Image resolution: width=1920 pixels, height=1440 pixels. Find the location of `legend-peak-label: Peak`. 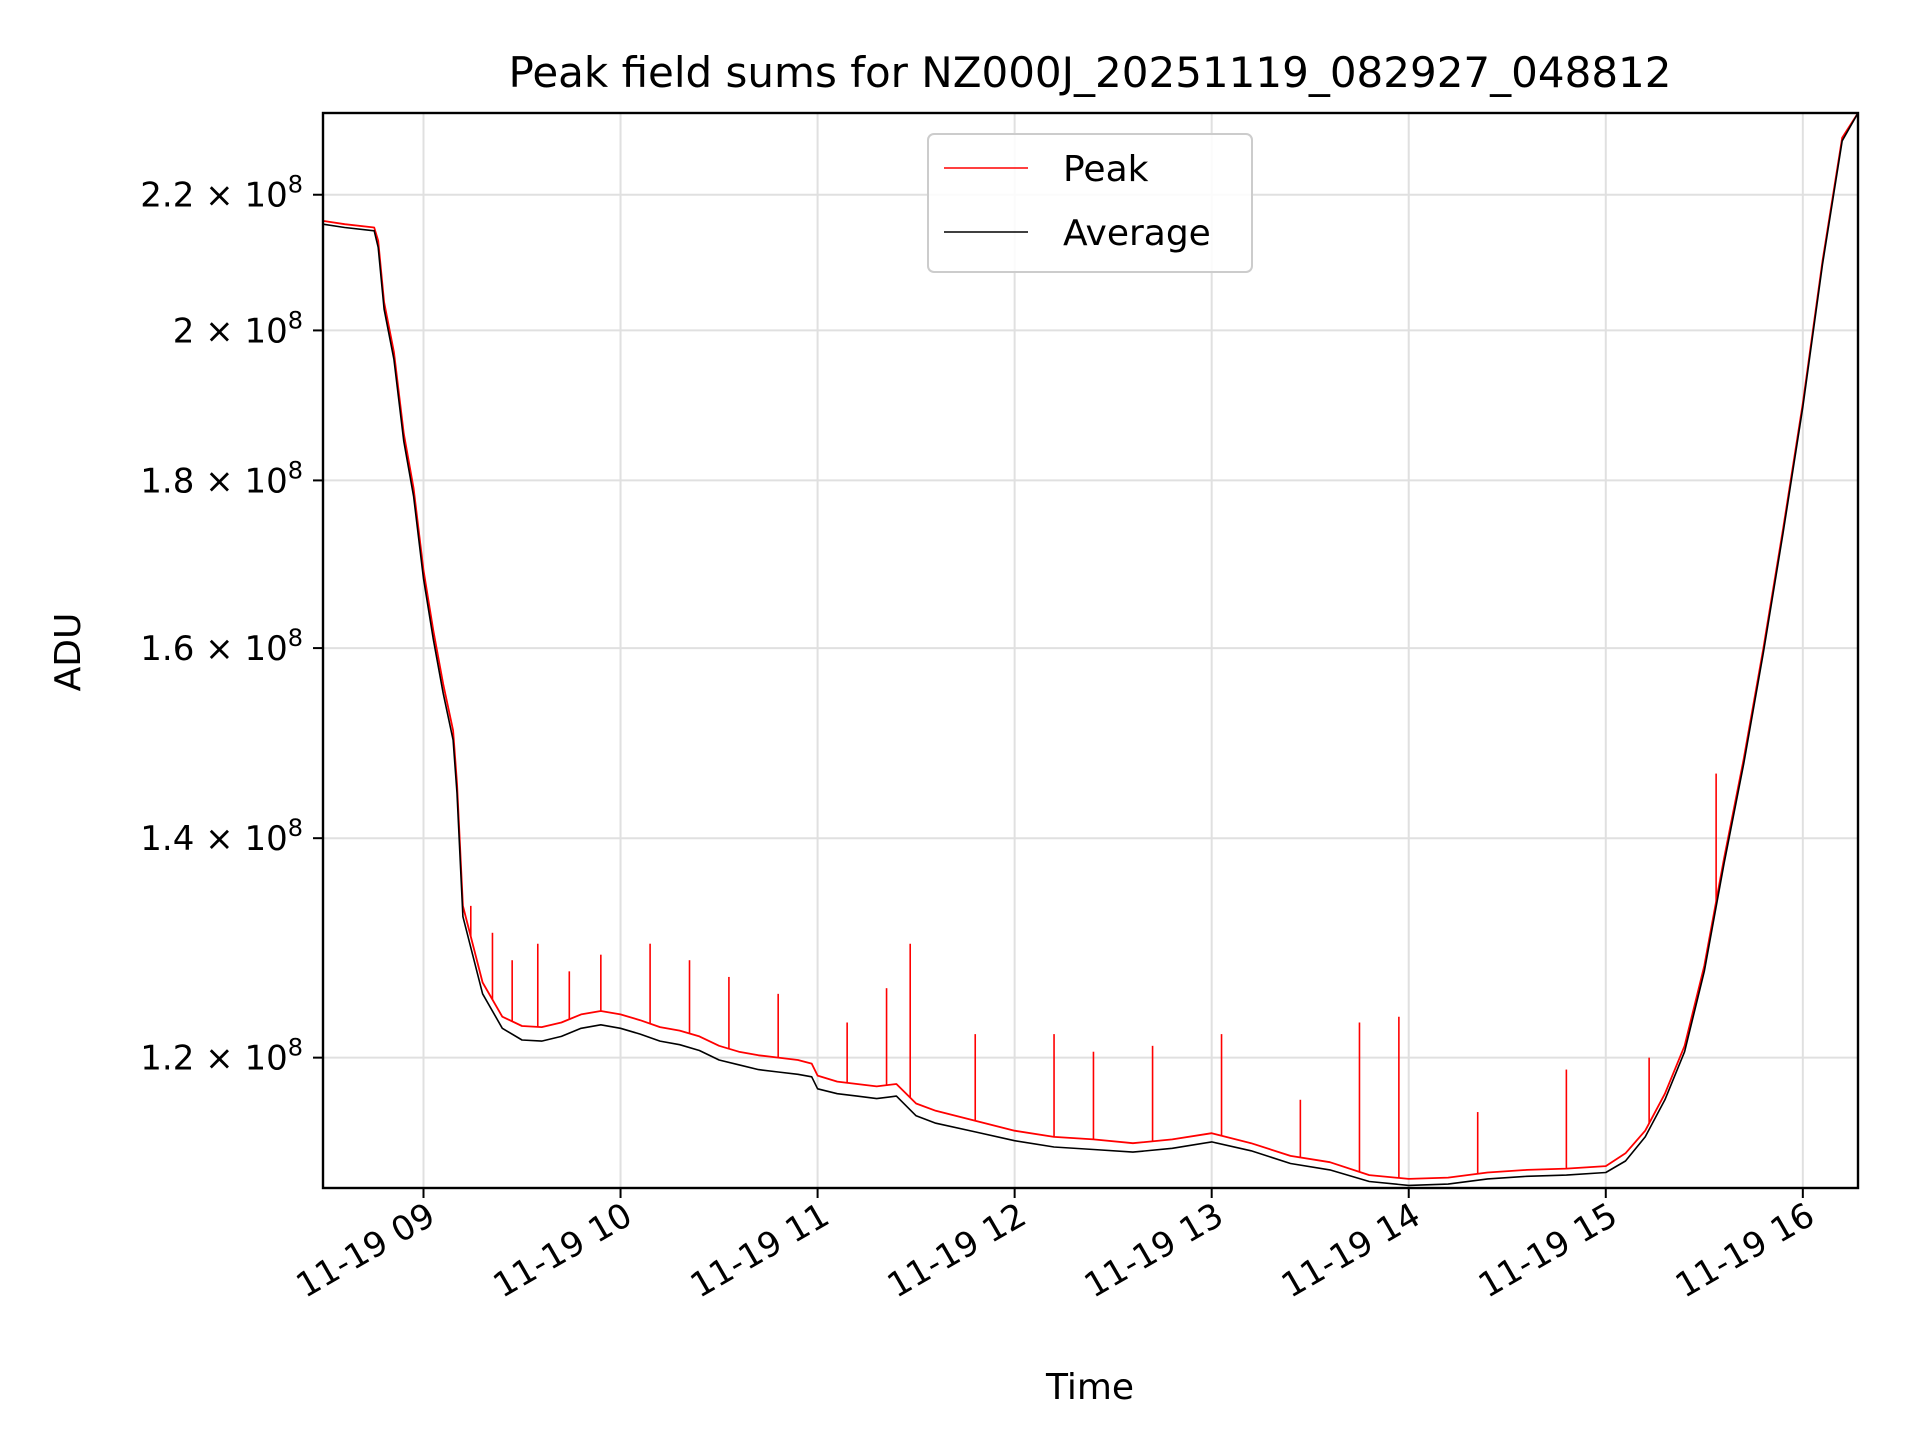

legend-peak-label: Peak is located at coordinates (1106, 169).